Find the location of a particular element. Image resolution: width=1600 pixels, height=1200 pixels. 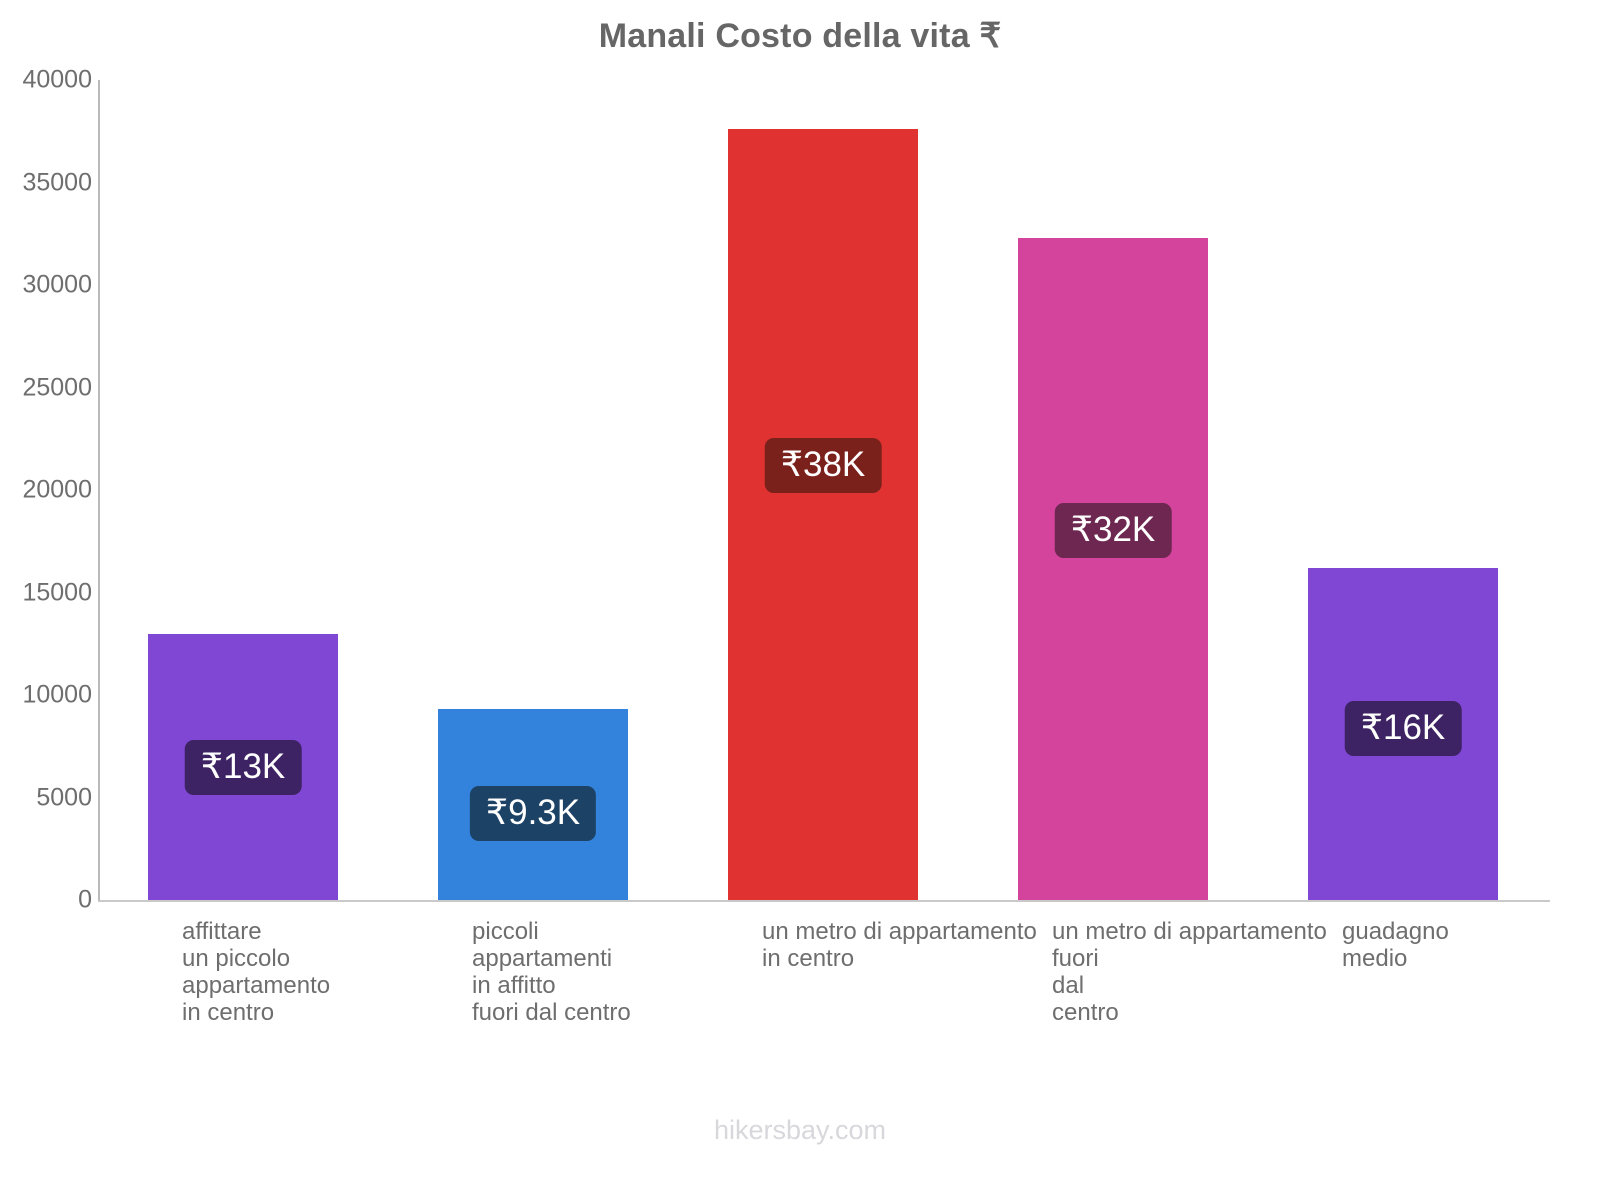

bar-1: ₹13K is located at coordinates (243, 766).